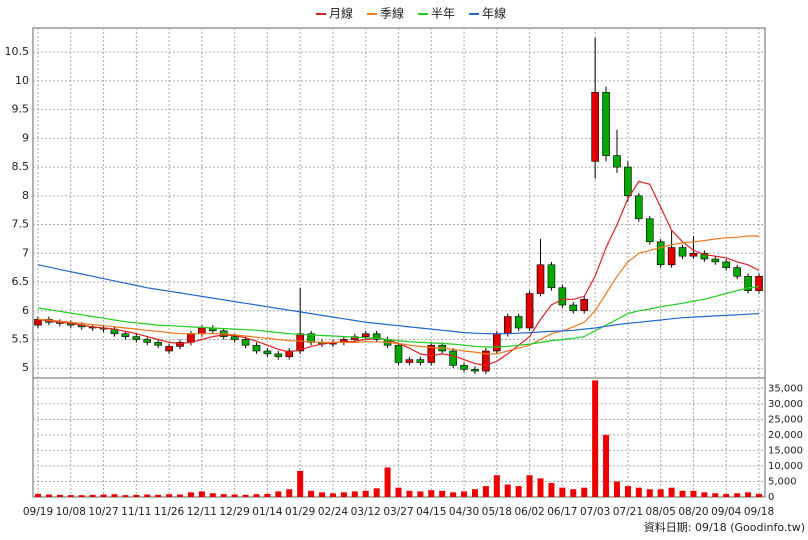 The height and width of the screenshot is (540, 808). What do you see at coordinates (785, 388) in the screenshot?
I see `y2-tick-label: 35,000` at bounding box center [785, 388].